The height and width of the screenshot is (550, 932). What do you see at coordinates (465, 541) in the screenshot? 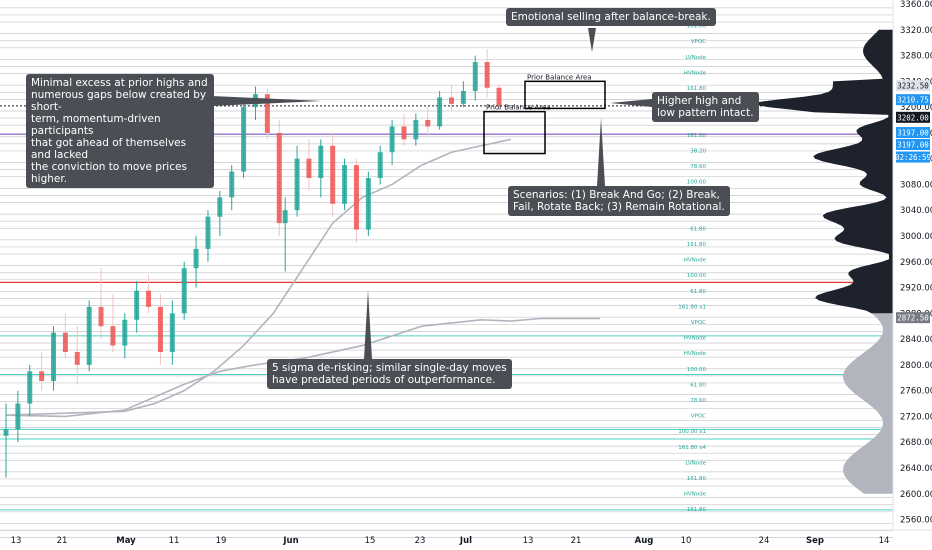
I see `time-tick-label: Jul` at bounding box center [465, 541].